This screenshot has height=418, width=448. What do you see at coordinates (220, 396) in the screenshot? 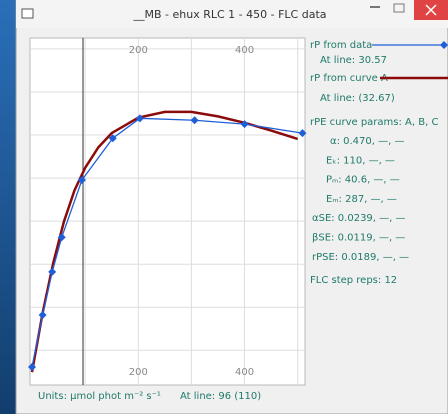
I see `footer-at-line: At line: 96 (110)` at bounding box center [220, 396].